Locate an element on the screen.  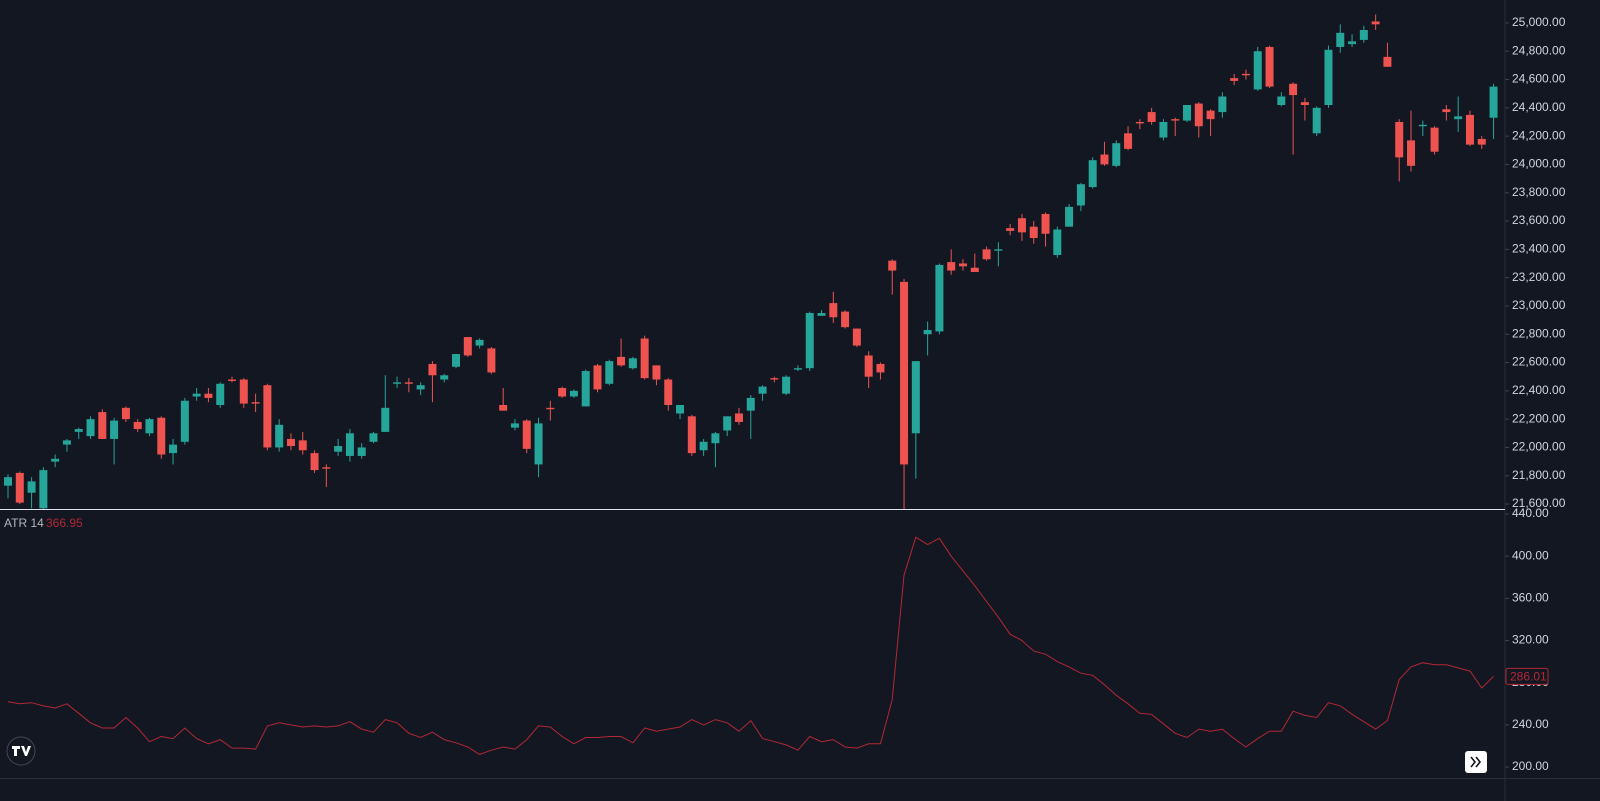
y-tick-label: 23,600.00 is located at coordinates (1539, 220).